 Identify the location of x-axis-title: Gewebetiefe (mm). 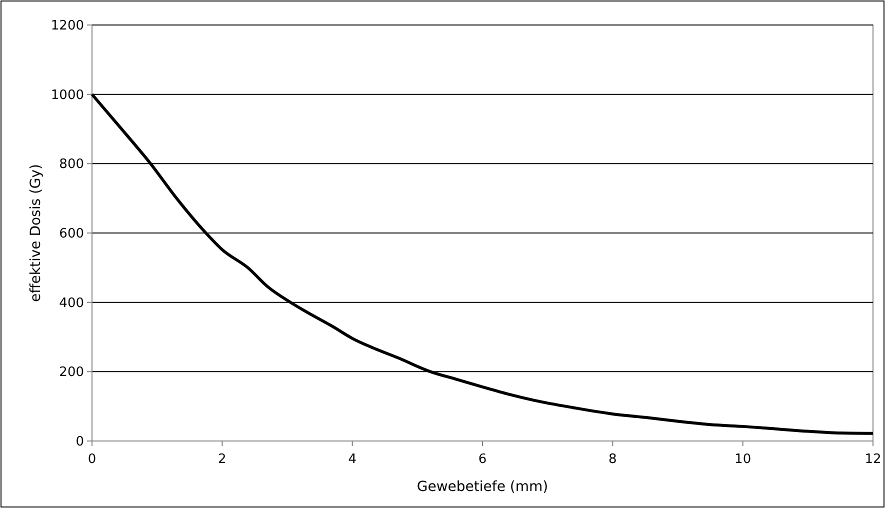
(482, 487).